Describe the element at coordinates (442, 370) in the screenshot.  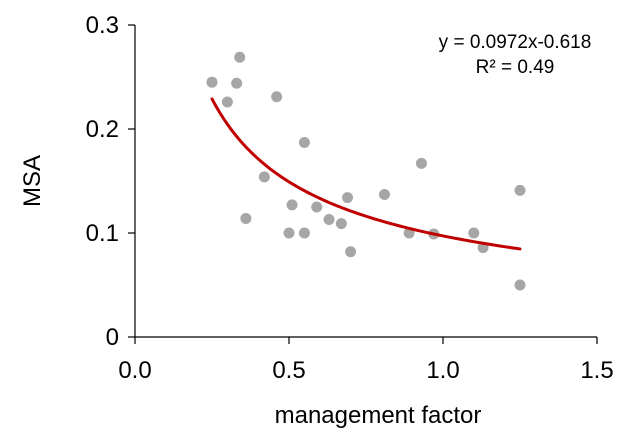
I see `x-tick-label: 1.0` at that location.